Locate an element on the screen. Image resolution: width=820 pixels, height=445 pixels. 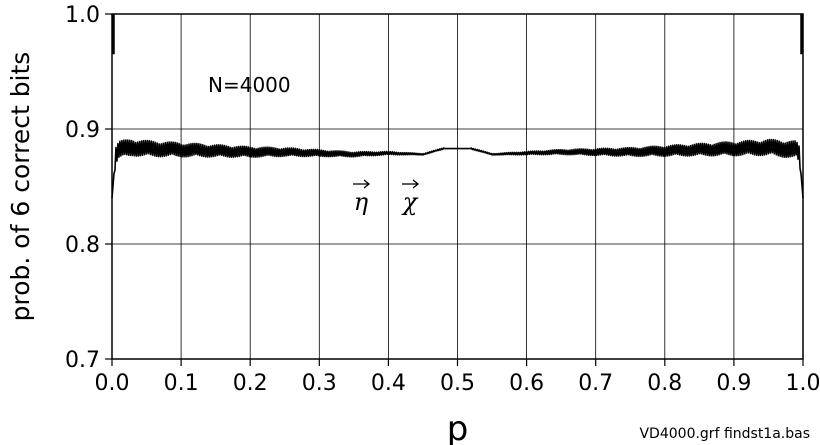
y-tick-label: 0.8 is located at coordinates (82, 245).